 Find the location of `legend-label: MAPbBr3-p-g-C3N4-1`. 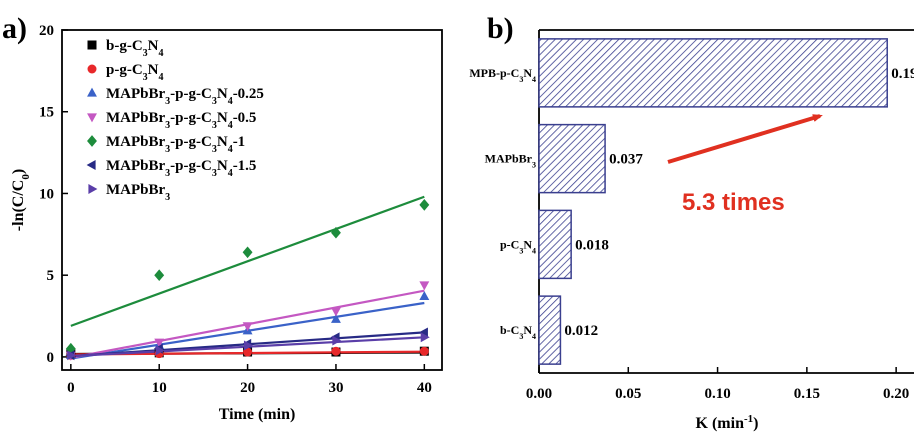

legend-label: MAPbBr3-p-g-C3N4-1 is located at coordinates (175, 144).